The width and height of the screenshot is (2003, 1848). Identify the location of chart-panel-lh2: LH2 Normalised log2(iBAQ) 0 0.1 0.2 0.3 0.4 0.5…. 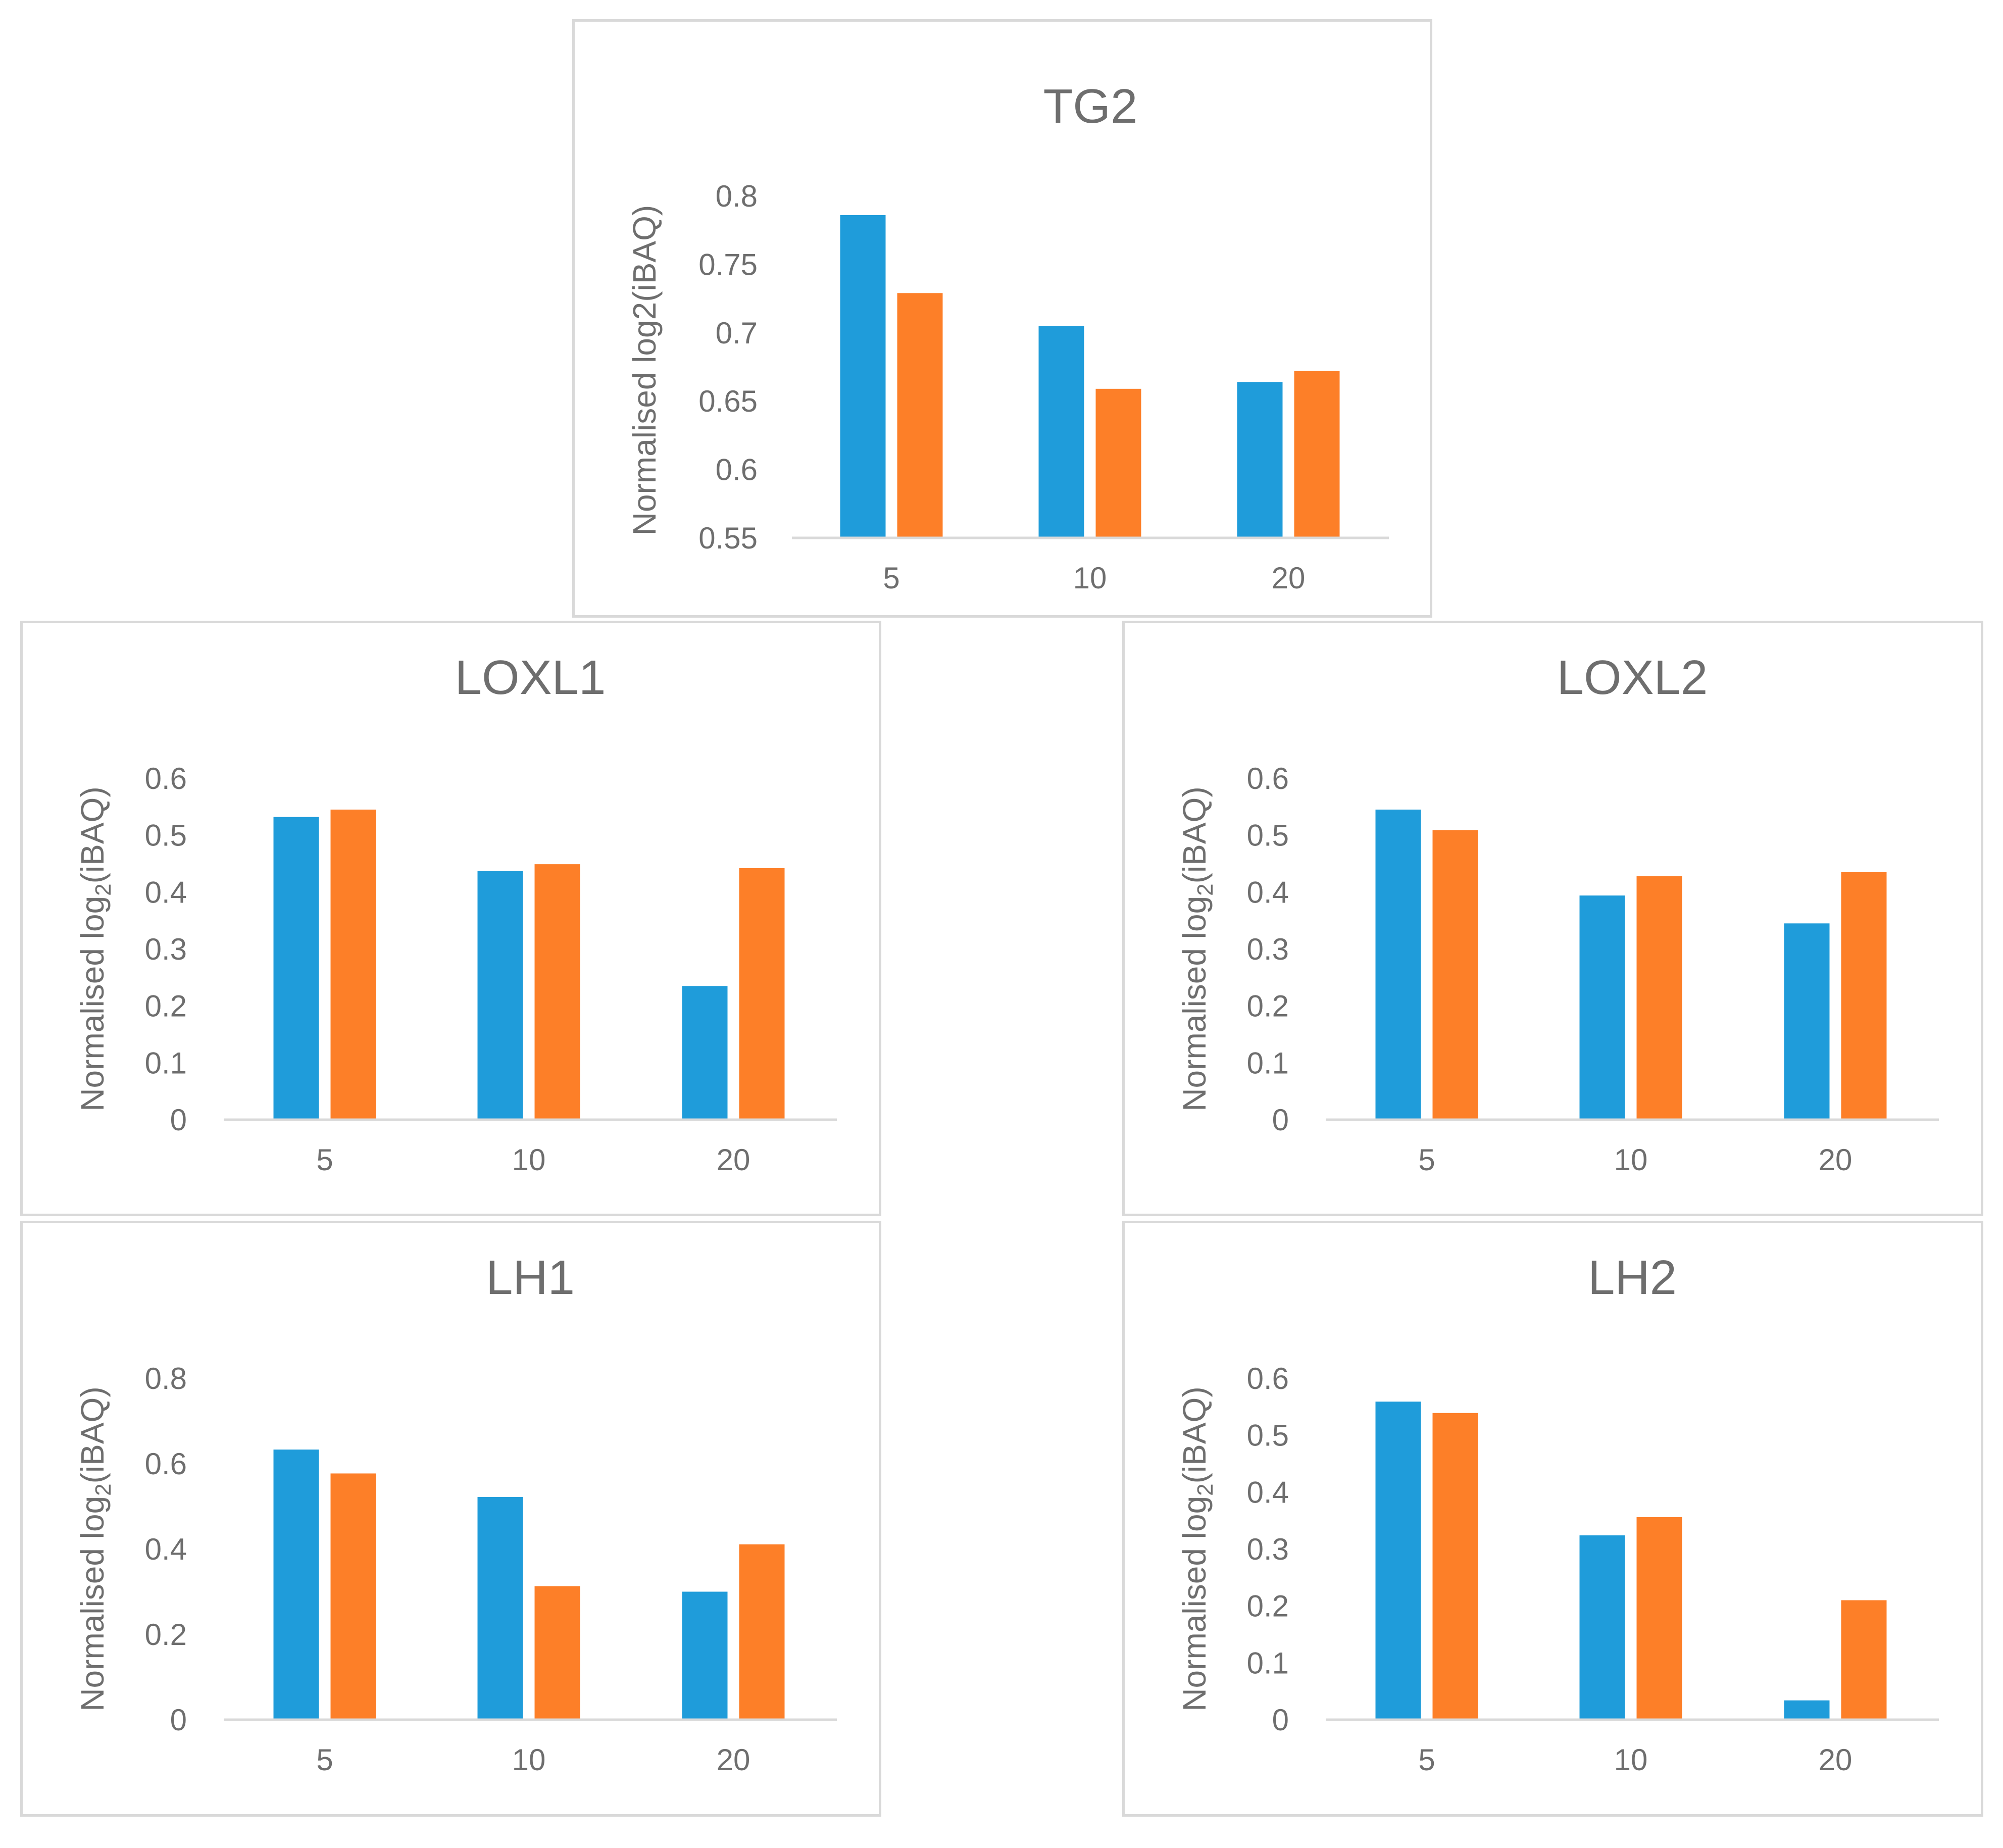
(1553, 1519).